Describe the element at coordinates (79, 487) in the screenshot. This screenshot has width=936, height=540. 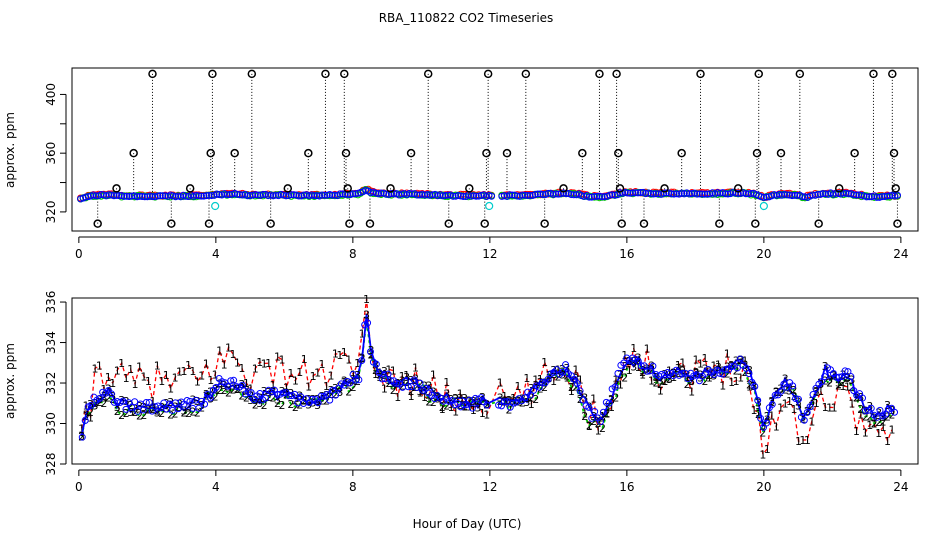
I see `bottom-x-tick-label: 0` at that location.